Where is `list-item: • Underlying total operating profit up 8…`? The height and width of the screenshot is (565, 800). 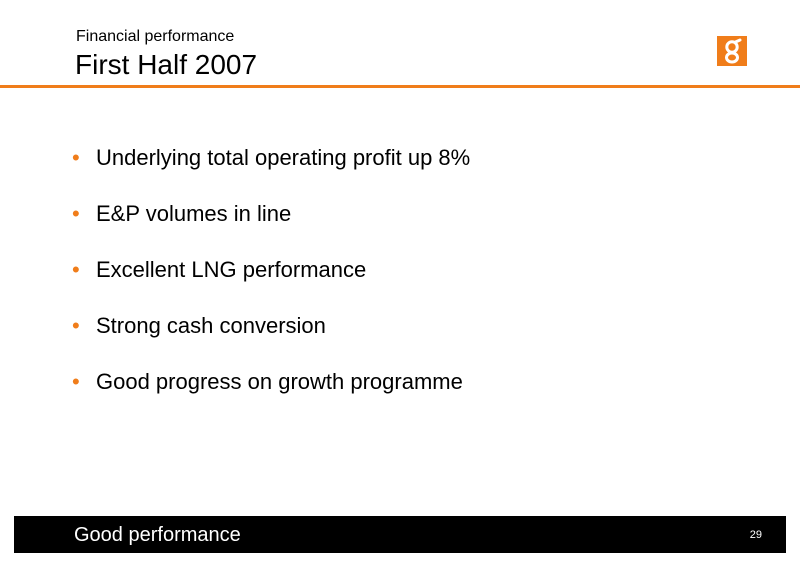 list-item: • Underlying total operating profit up 8… is located at coordinates (271, 169).